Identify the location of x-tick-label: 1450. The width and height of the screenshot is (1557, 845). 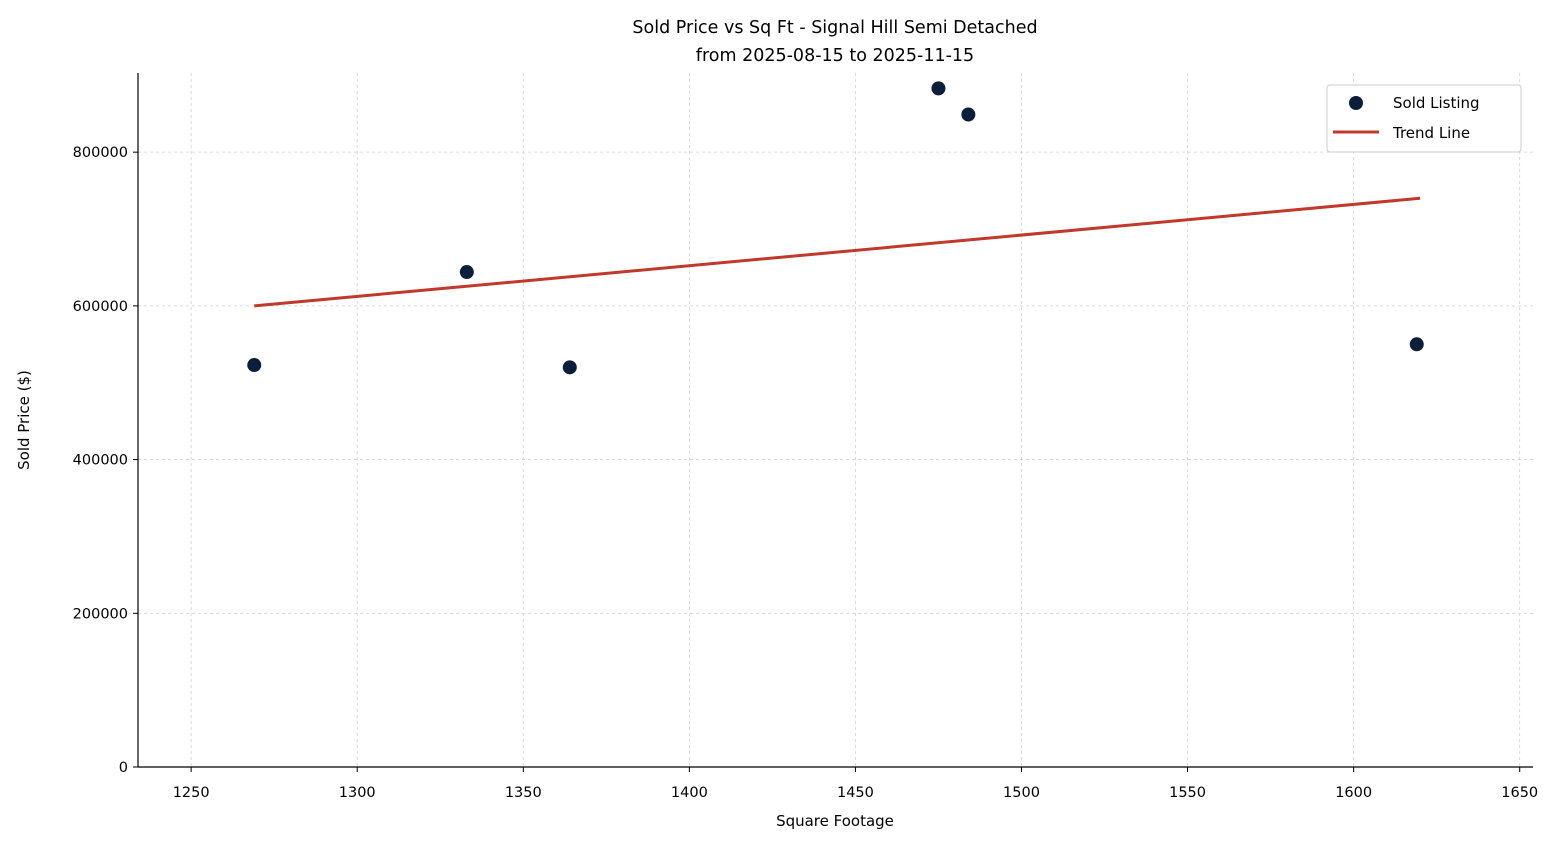
(855, 793).